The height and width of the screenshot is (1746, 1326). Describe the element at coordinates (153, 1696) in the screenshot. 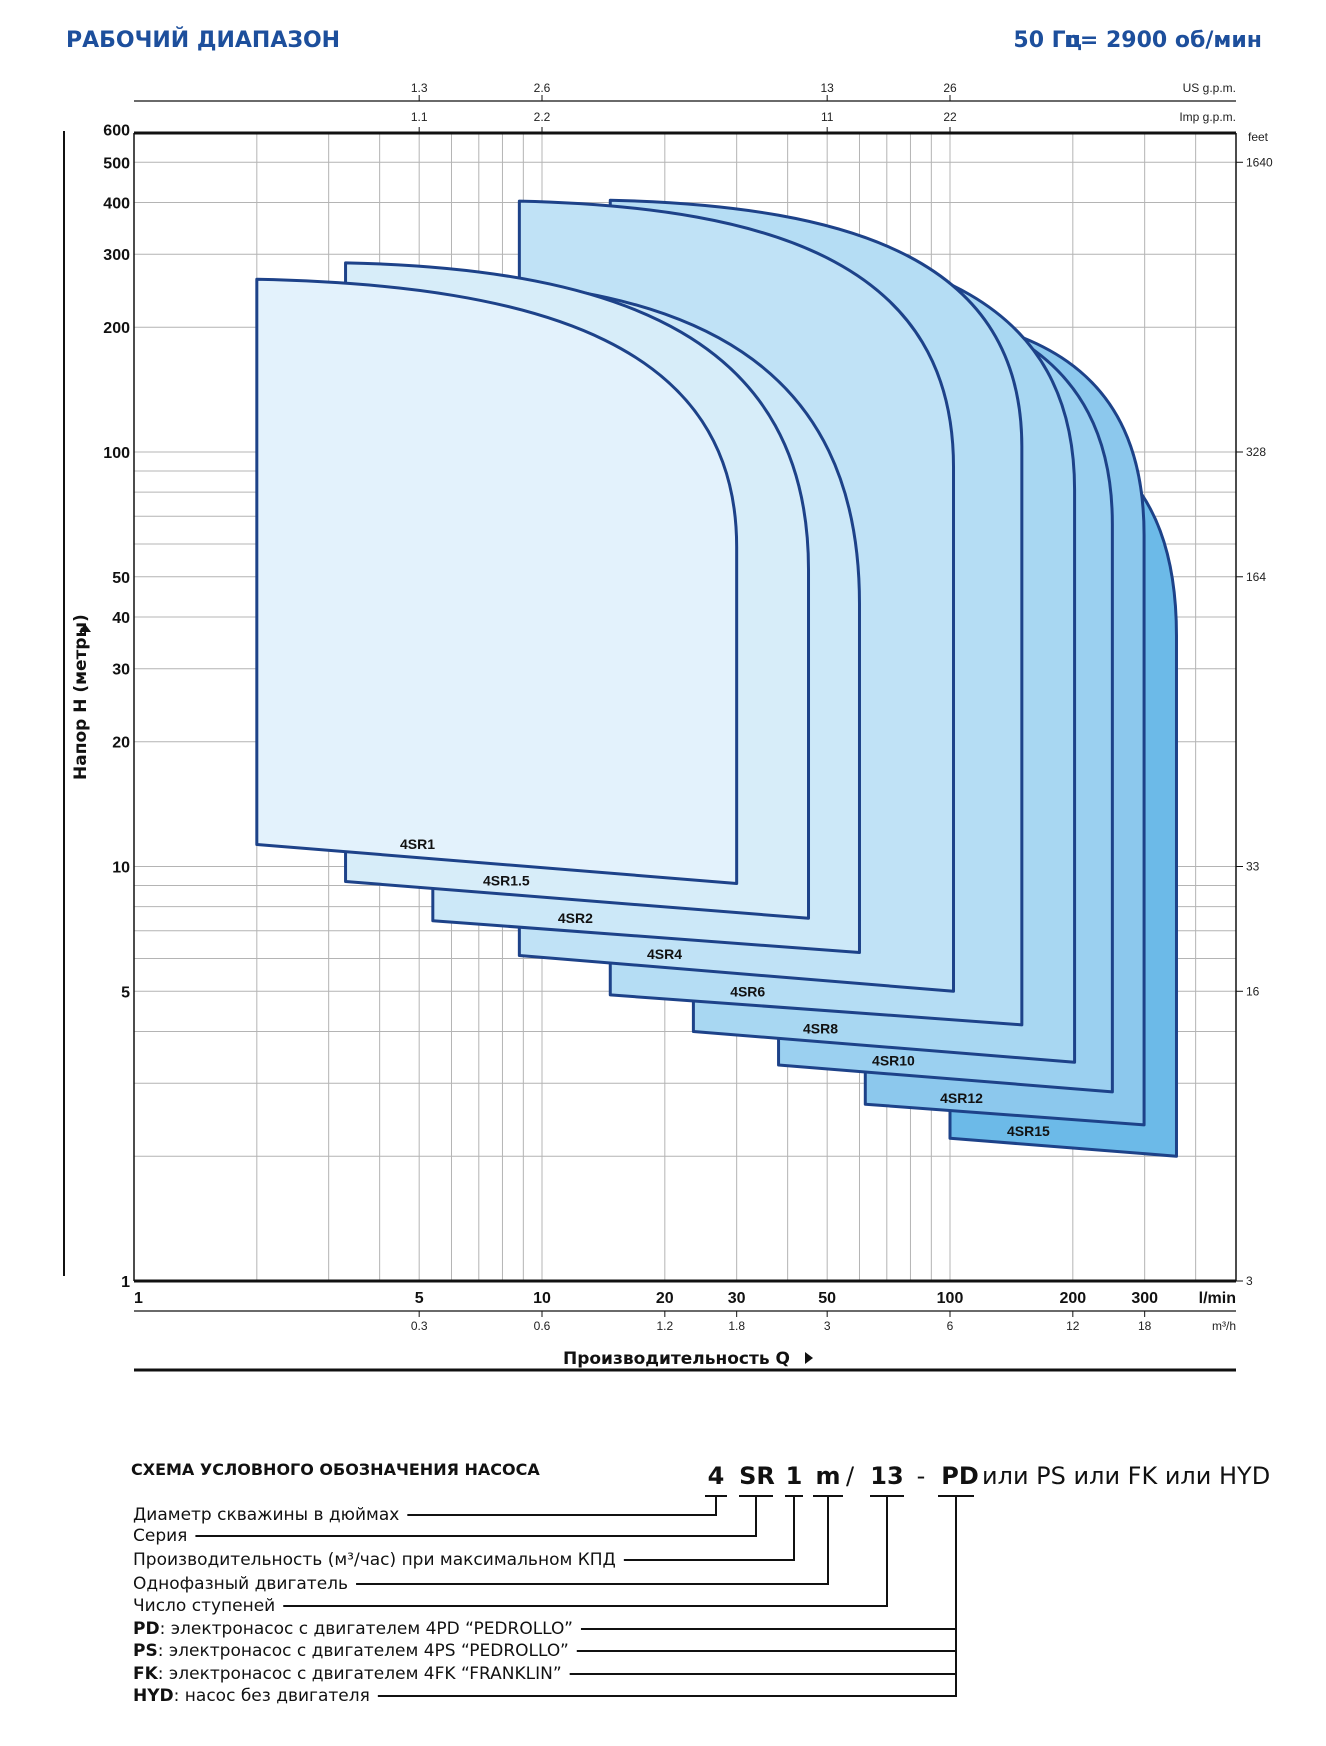

I see `designation-row-code: HYD` at that location.